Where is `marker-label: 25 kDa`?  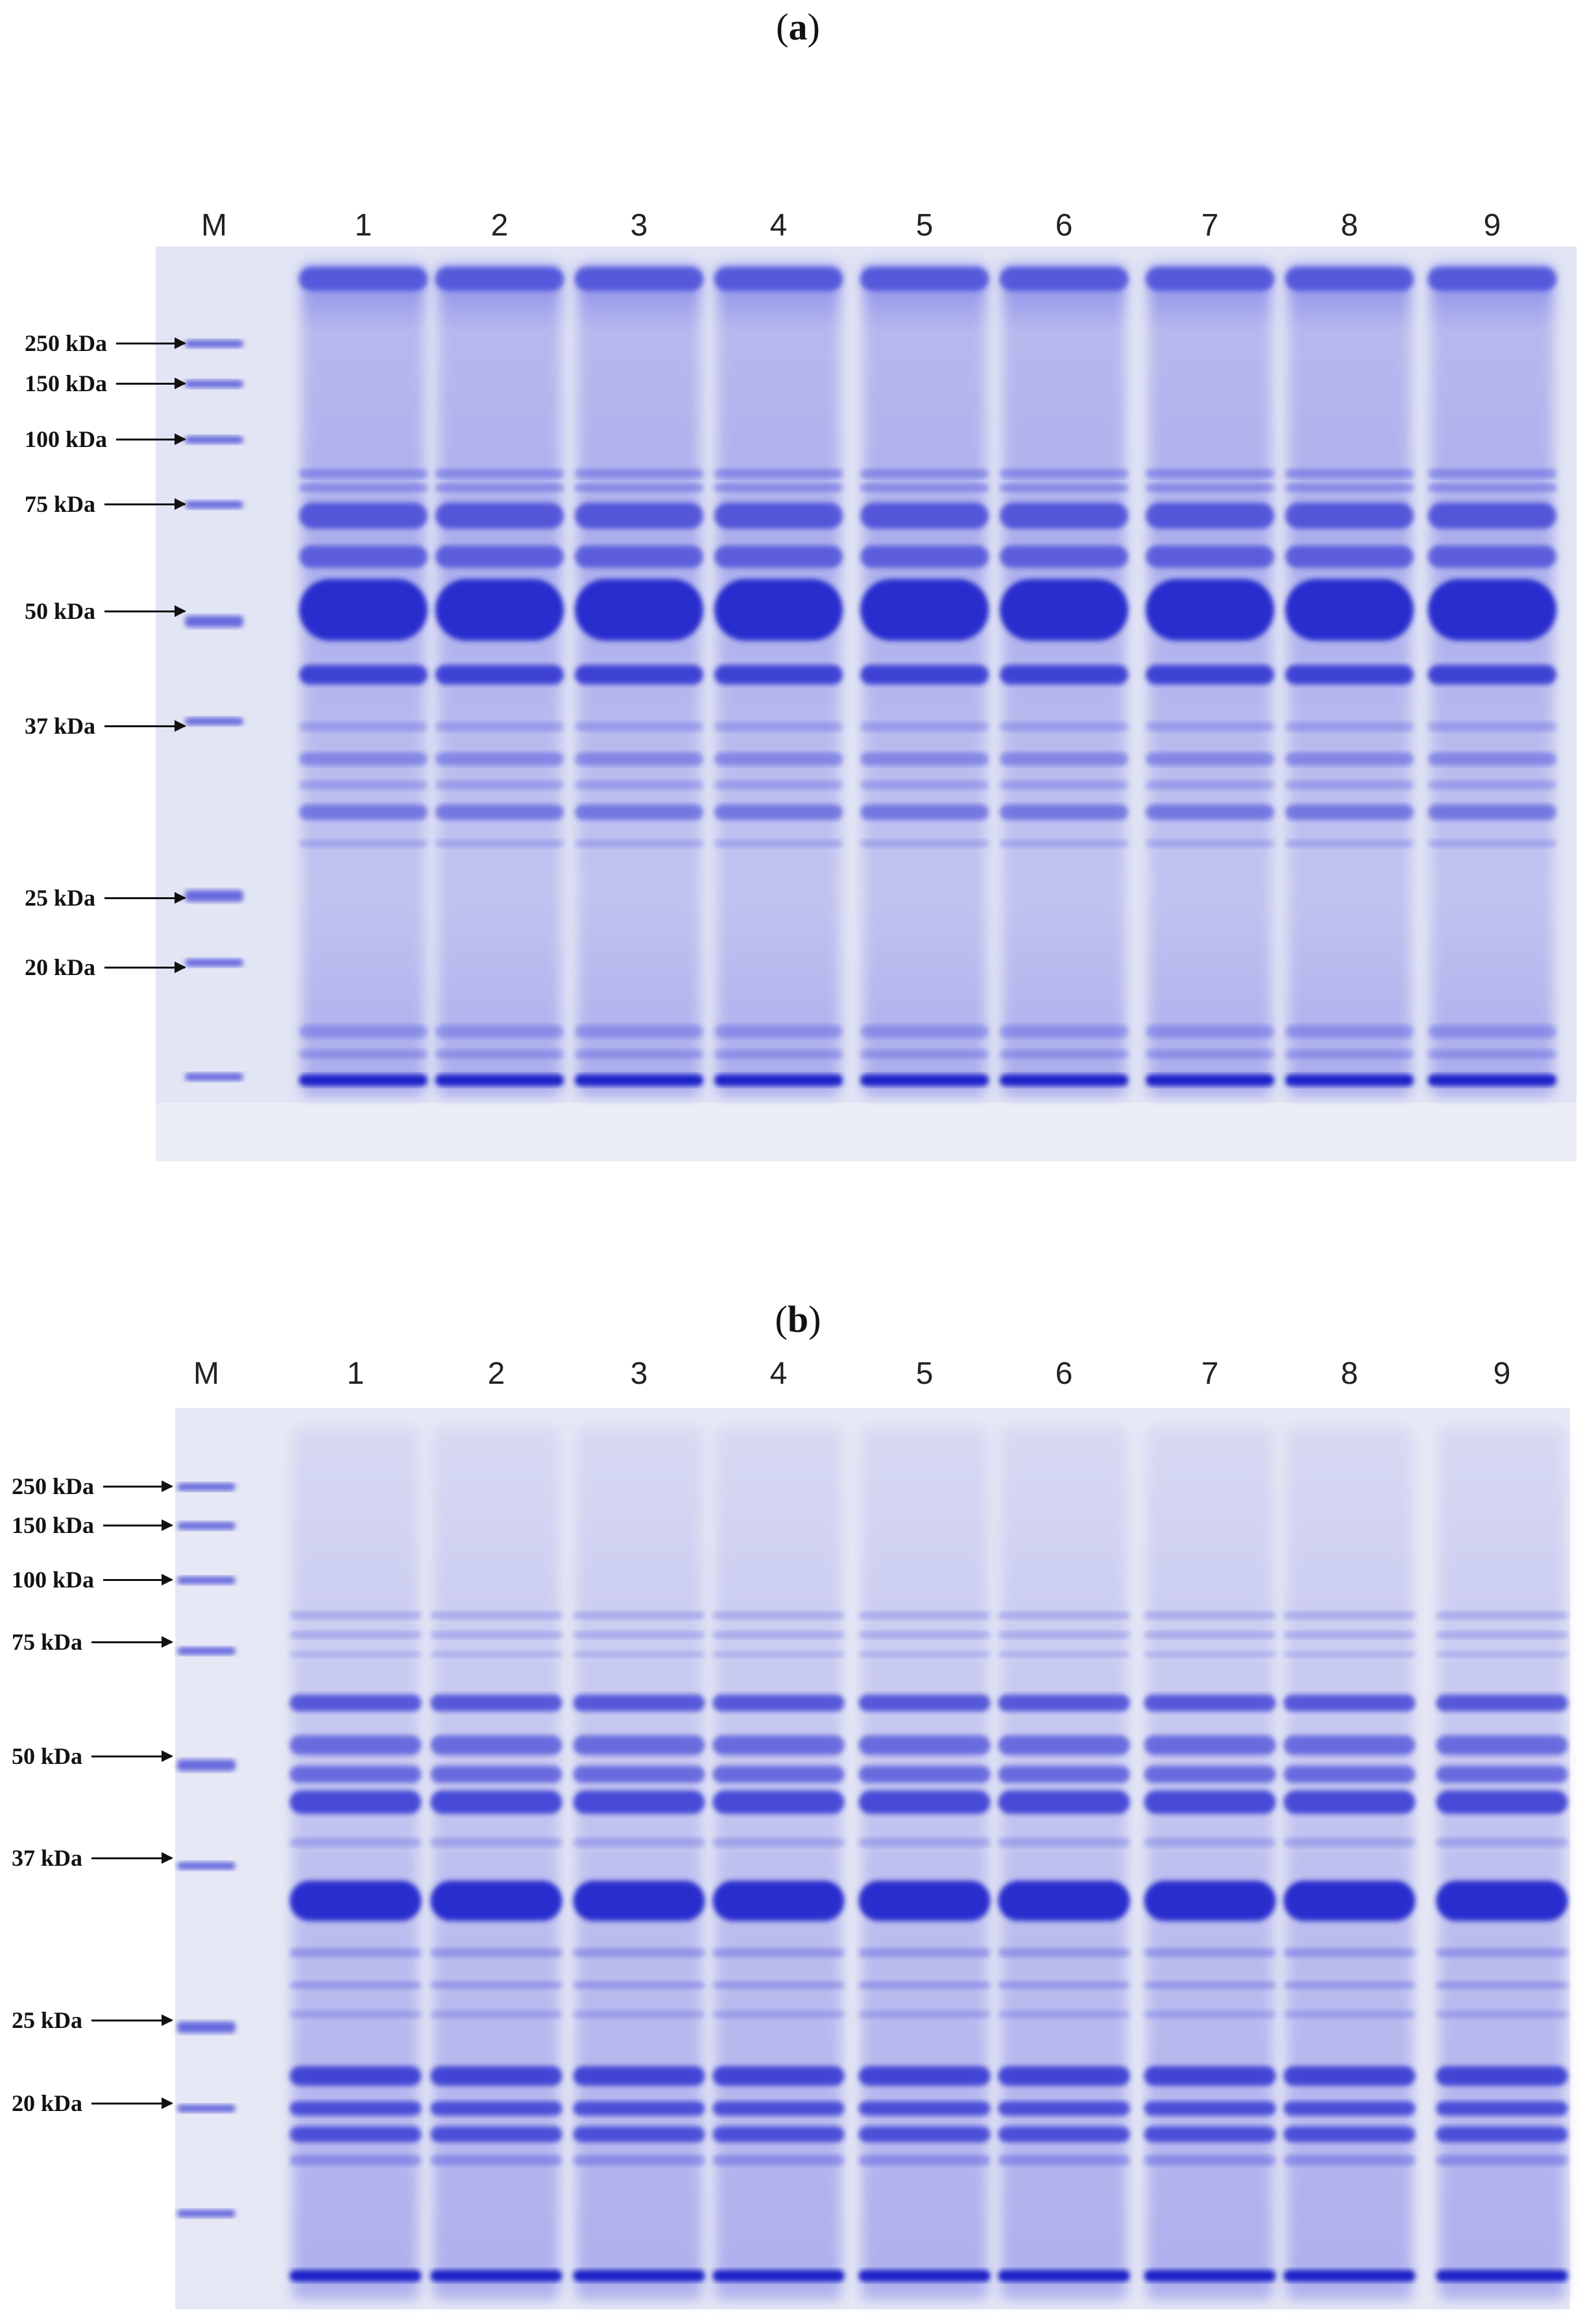 marker-label: 25 kDa is located at coordinates (106, 897).